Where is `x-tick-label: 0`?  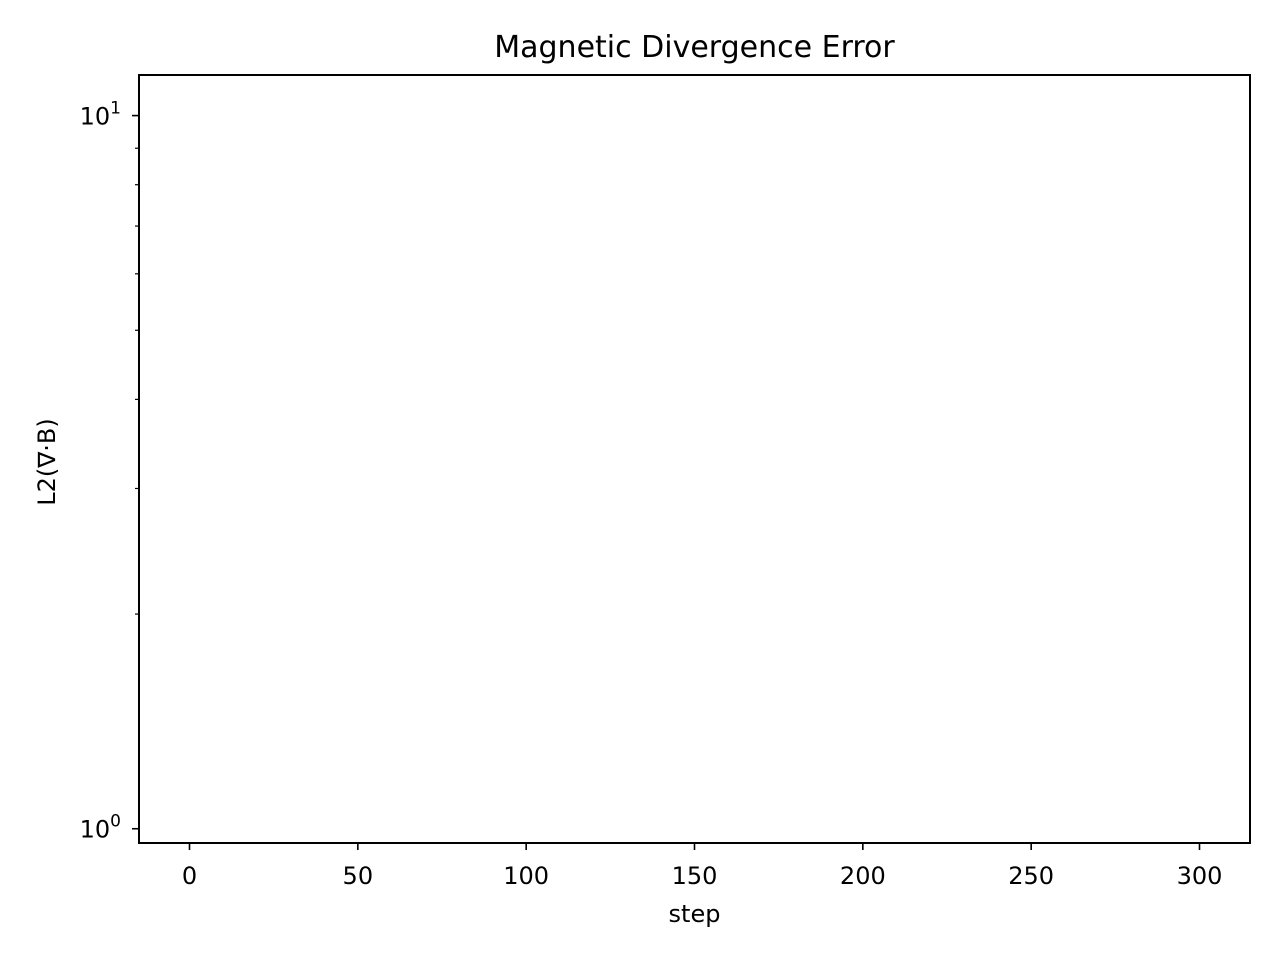 x-tick-label: 0 is located at coordinates (189, 876).